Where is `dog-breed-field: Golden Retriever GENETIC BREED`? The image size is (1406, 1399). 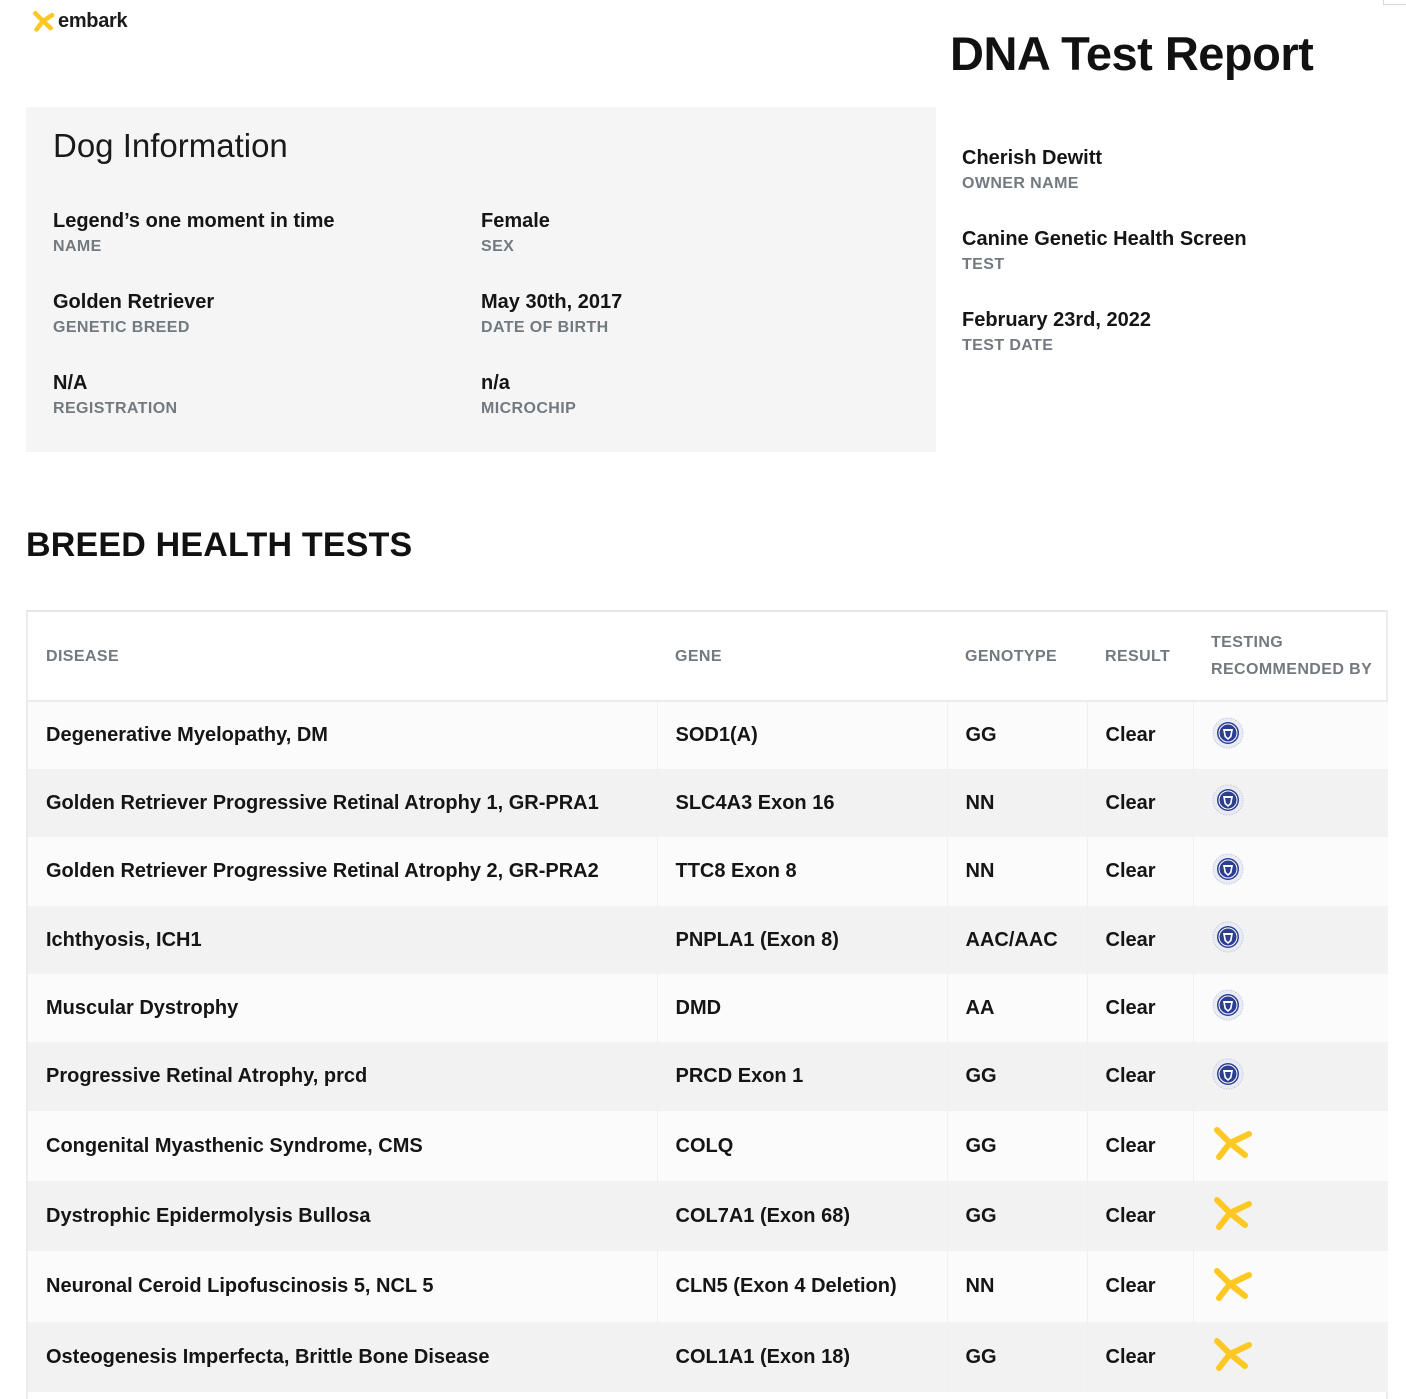
dog-breed-field: Golden Retriever GENETIC BREED is located at coordinates (133, 313).